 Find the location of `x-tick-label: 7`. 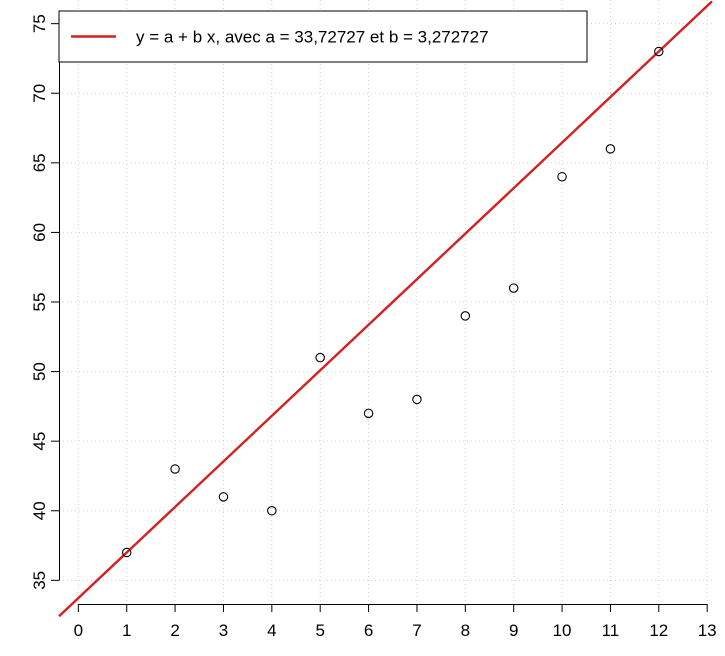

x-tick-label: 7 is located at coordinates (416, 630).